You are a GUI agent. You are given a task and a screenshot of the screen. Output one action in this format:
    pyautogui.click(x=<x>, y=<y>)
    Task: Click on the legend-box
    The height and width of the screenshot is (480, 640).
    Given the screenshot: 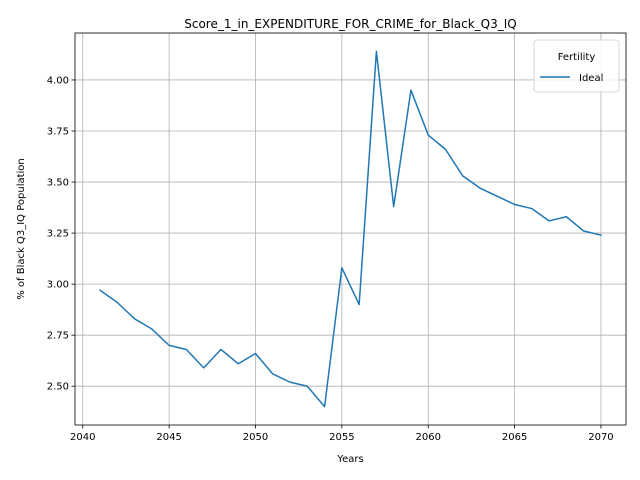 What is the action you would take?
    pyautogui.click(x=576, y=66)
    